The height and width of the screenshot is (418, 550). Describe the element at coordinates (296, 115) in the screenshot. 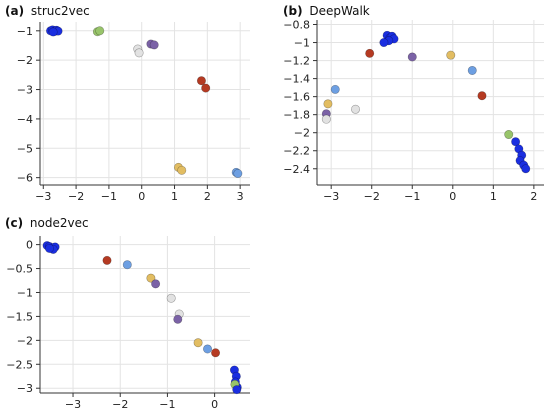

I see `panel-b-y-tick-label: −1.8` at that location.